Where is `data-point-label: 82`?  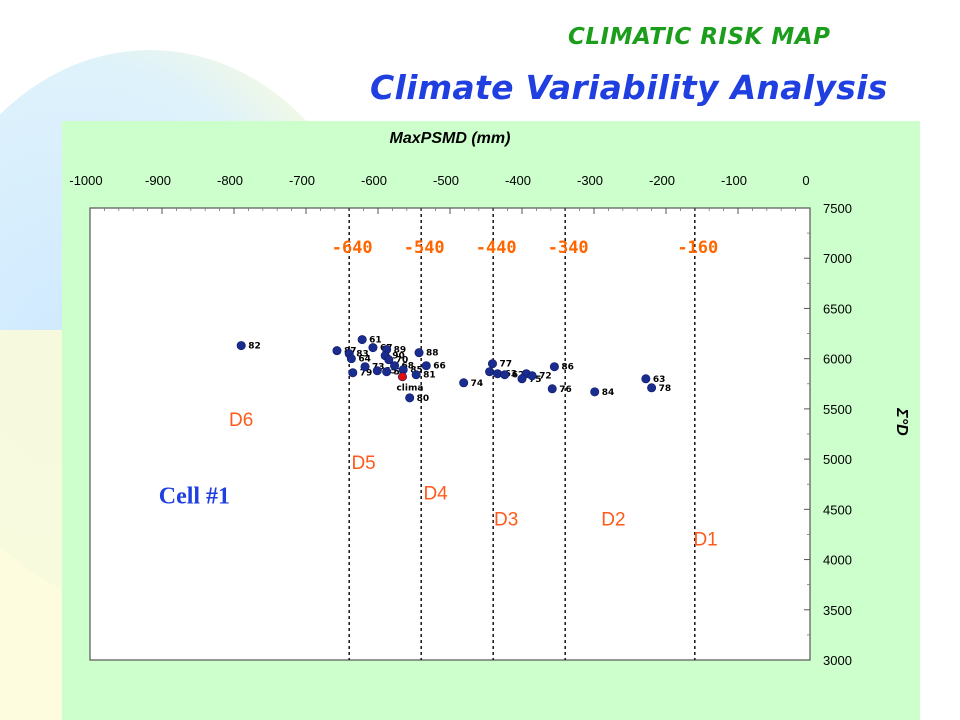
data-point-label: 82 is located at coordinates (254, 347).